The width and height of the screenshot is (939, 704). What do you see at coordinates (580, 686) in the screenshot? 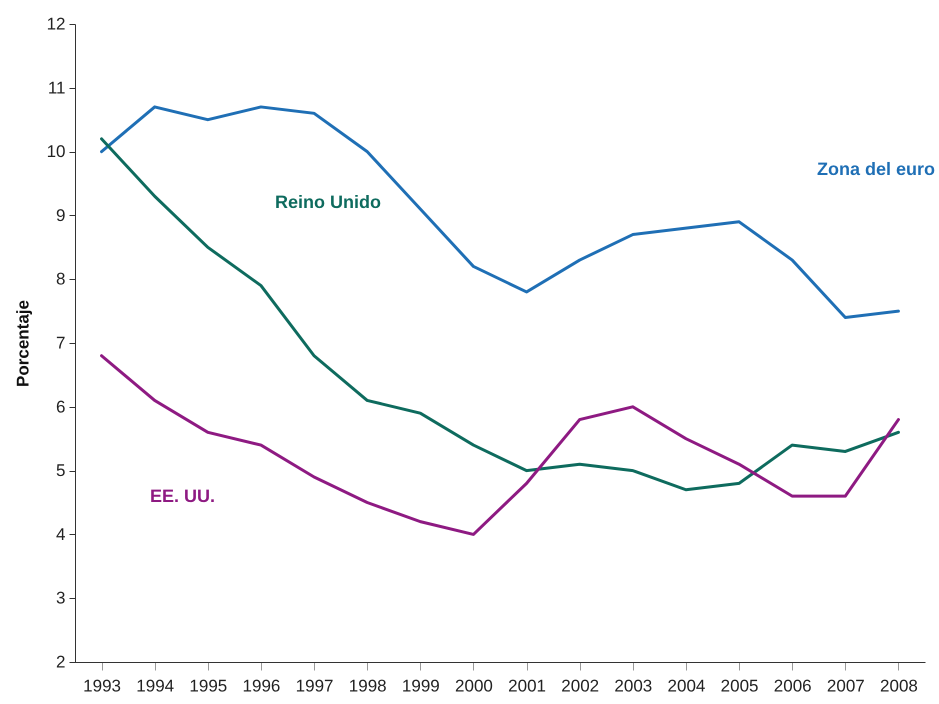
I see `x-tick-label: 2002` at bounding box center [580, 686].